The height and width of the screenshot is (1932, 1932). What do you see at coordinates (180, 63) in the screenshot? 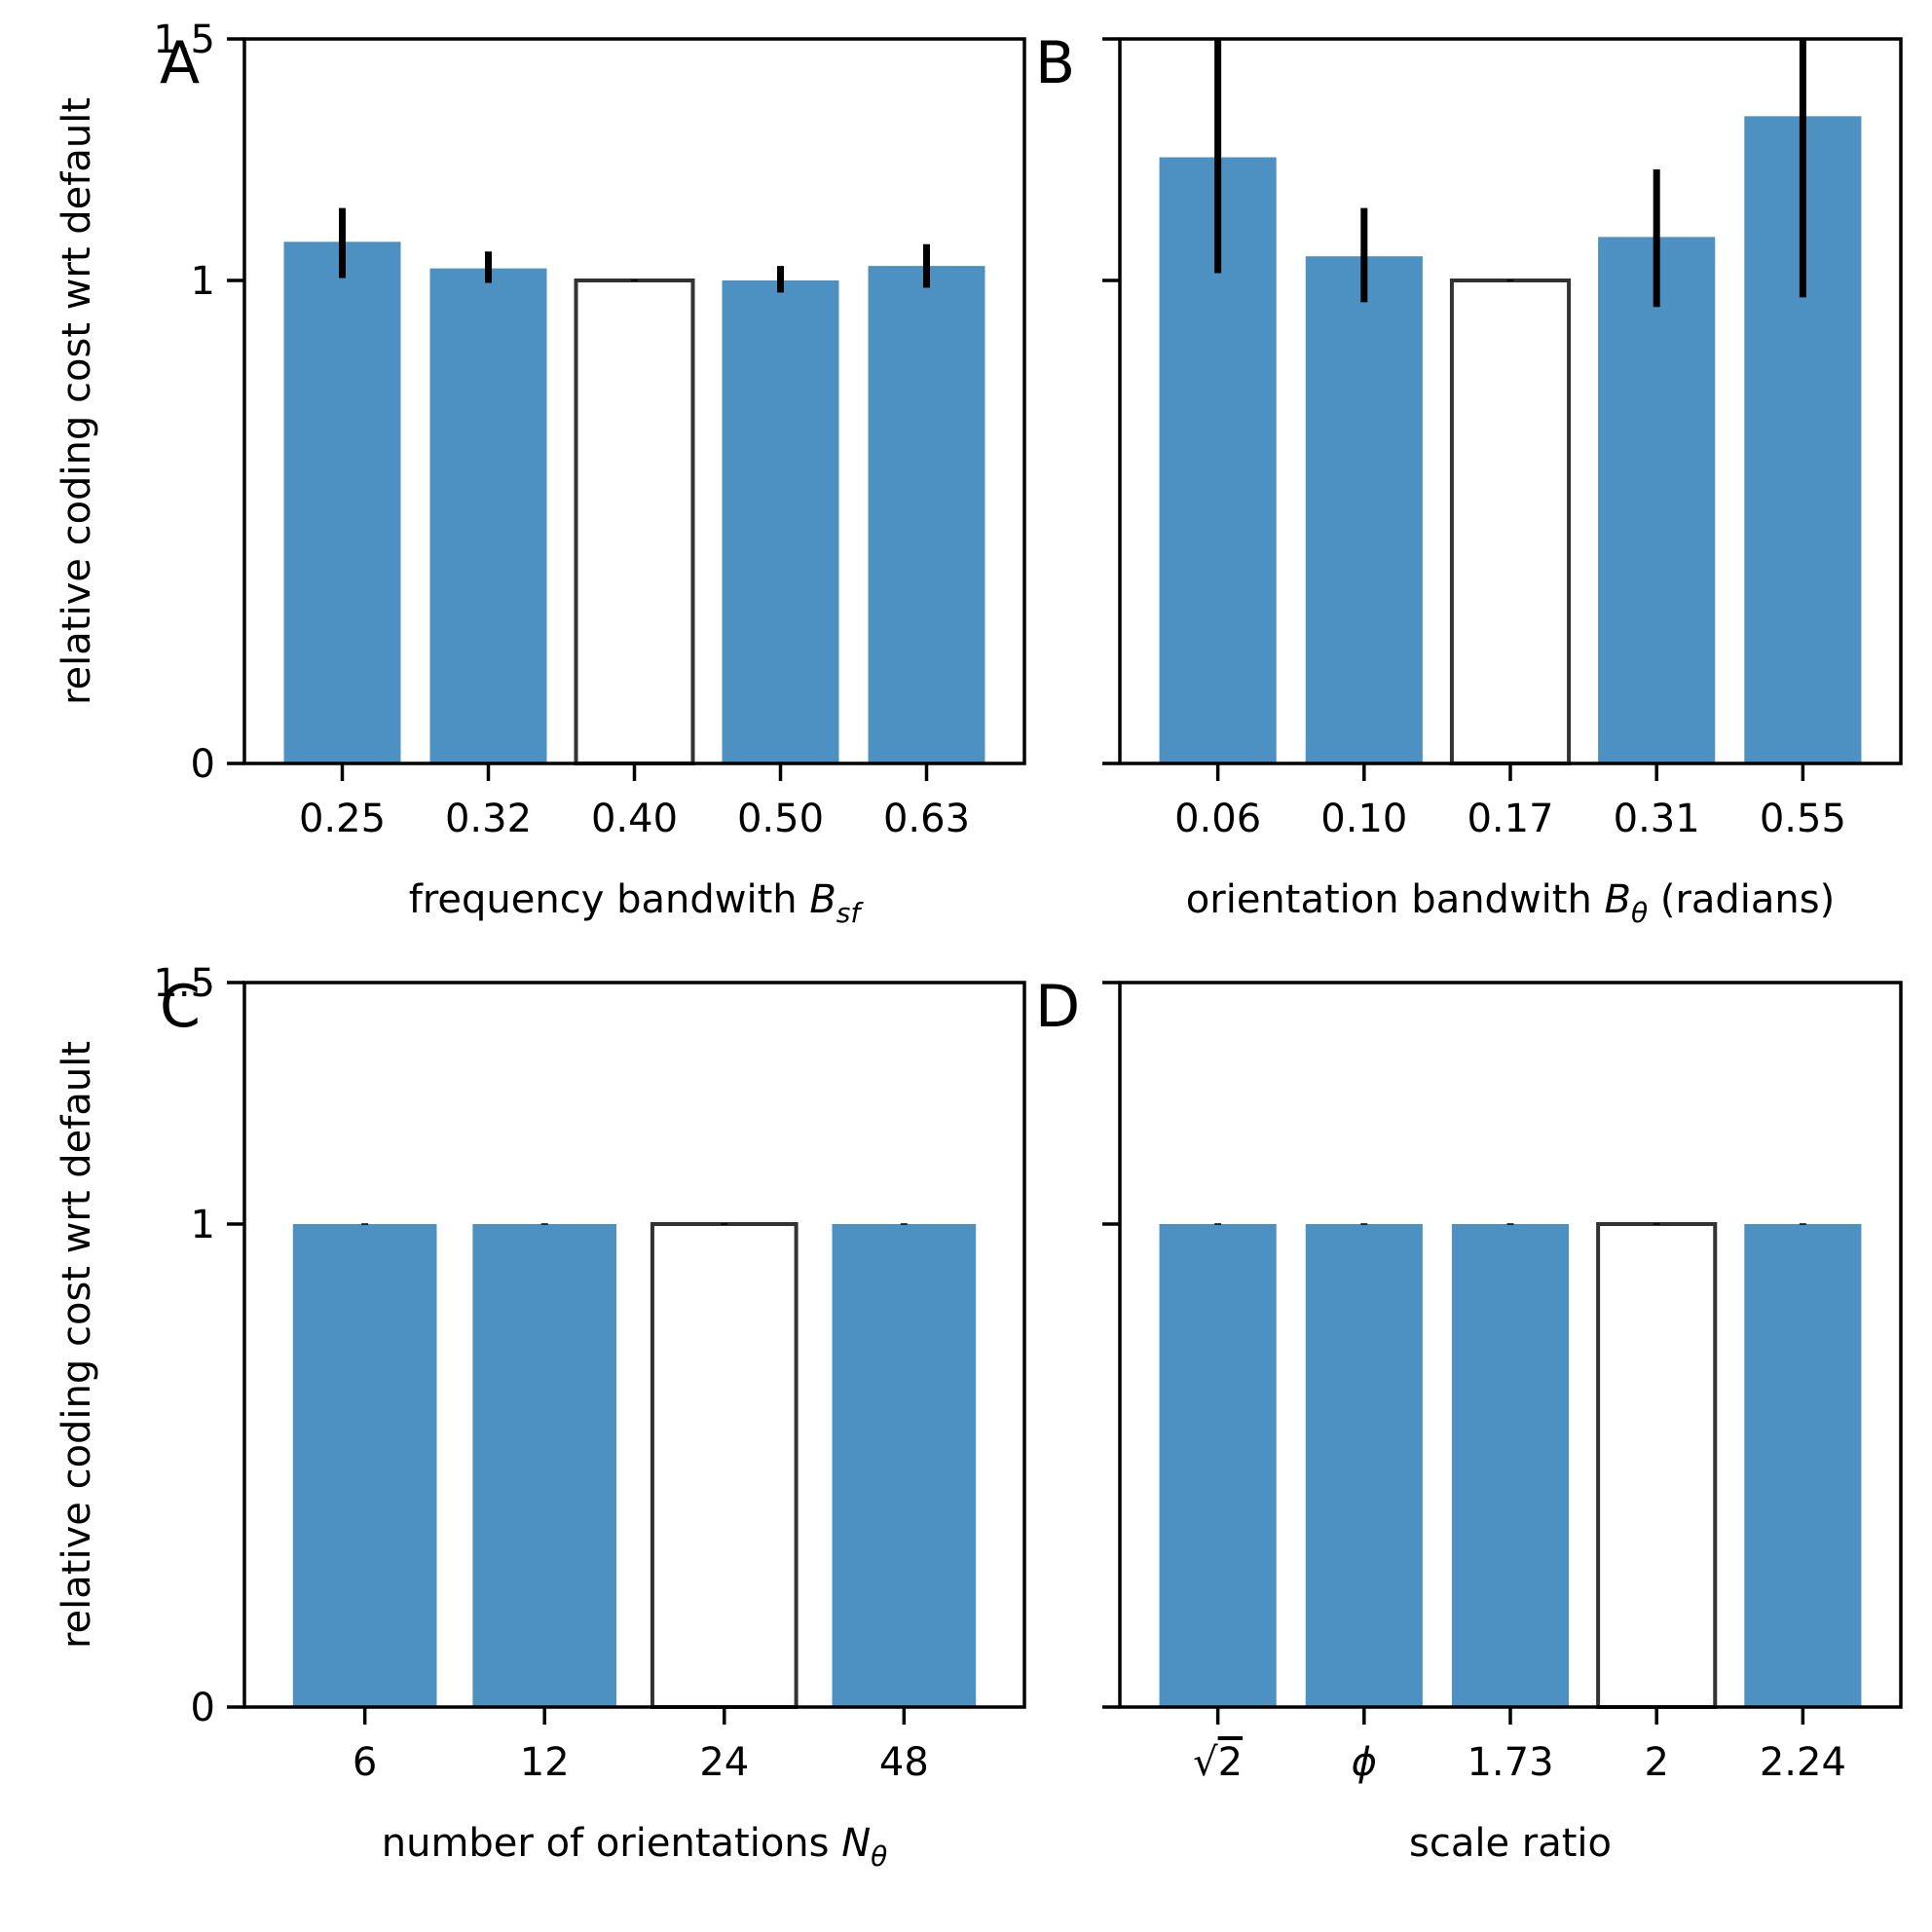
I see `panel-letter: A` at bounding box center [180, 63].